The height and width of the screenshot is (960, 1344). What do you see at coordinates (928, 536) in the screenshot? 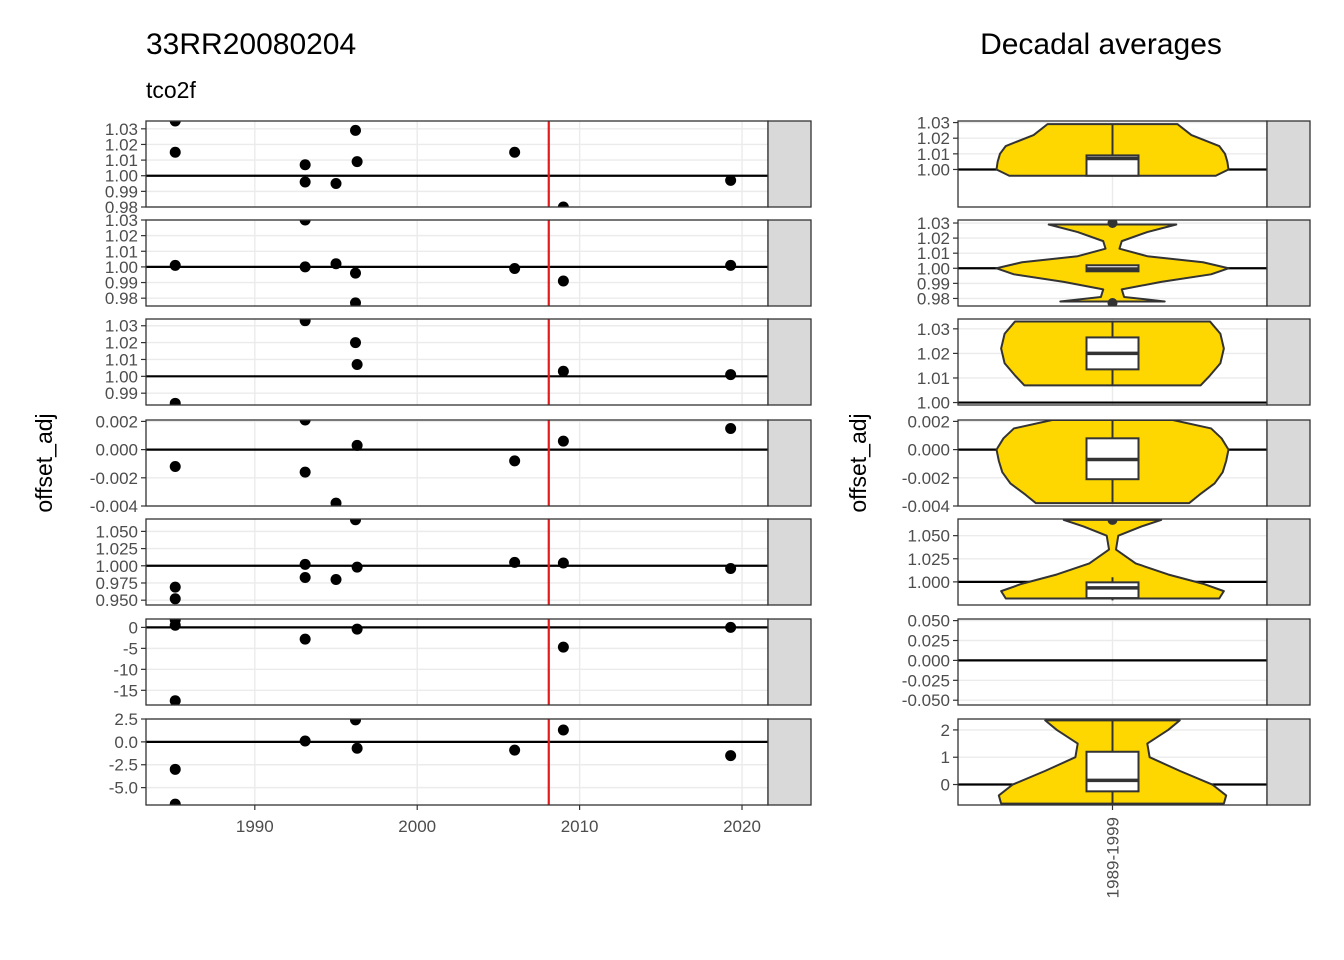
I see `y-tick-label: 1.050` at bounding box center [928, 536].